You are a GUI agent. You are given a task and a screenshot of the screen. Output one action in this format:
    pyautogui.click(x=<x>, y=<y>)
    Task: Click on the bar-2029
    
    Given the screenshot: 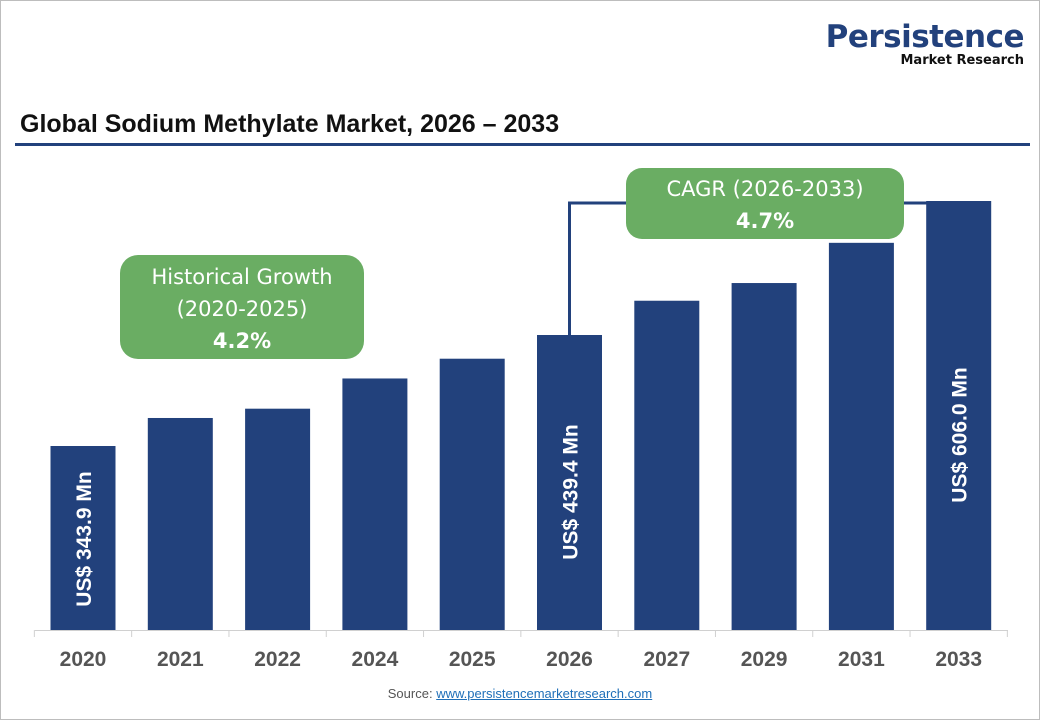 What is the action you would take?
    pyautogui.click(x=764, y=456)
    